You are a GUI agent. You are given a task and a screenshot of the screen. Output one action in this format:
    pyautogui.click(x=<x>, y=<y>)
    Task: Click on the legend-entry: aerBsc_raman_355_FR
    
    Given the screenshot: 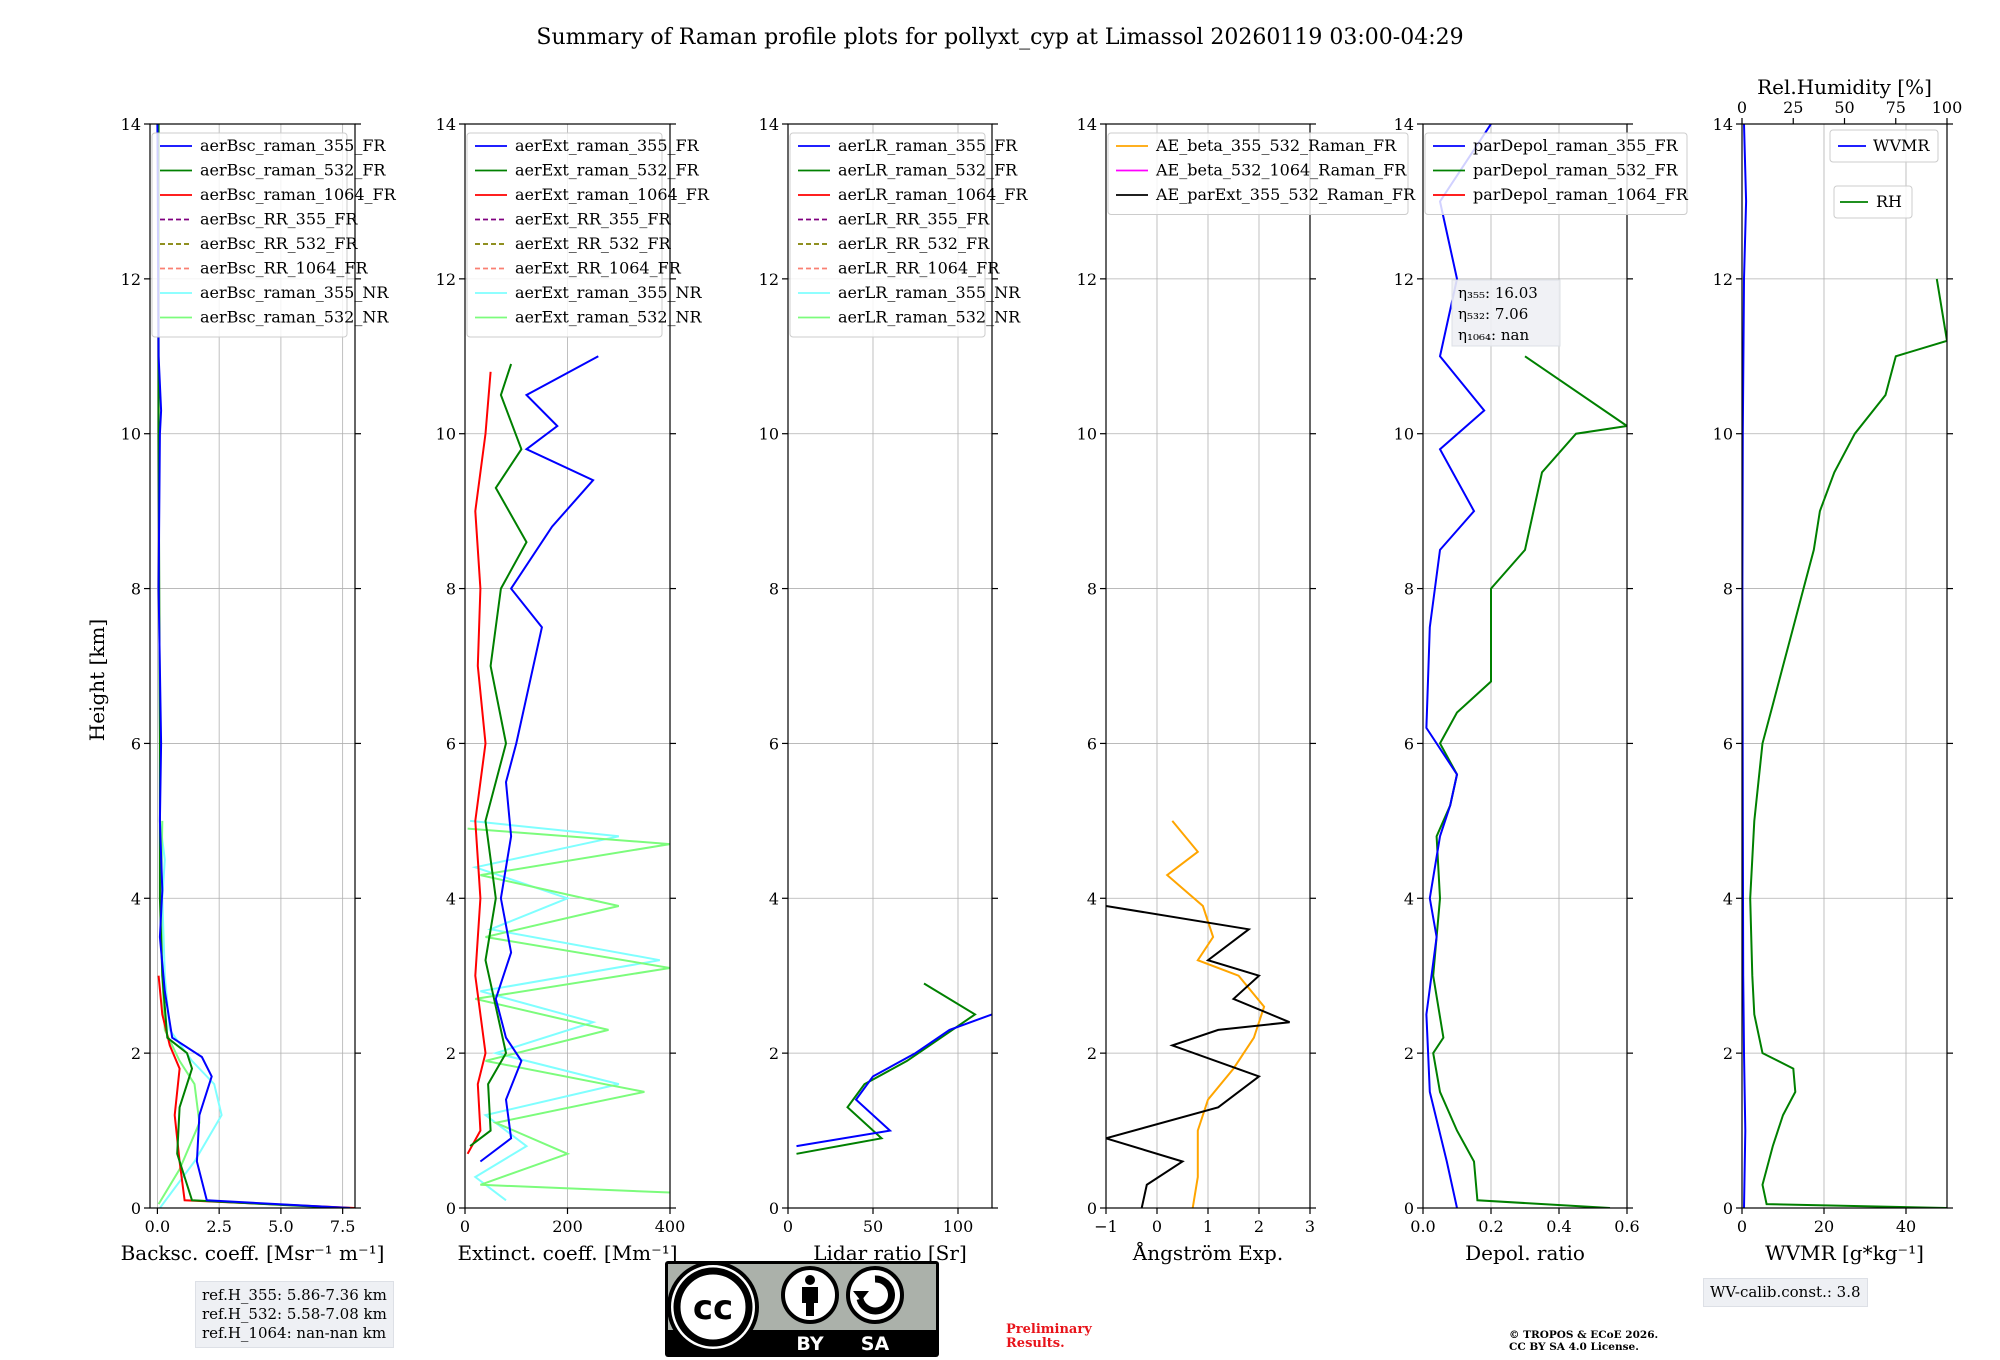 What is the action you would take?
    pyautogui.click(x=293, y=145)
    